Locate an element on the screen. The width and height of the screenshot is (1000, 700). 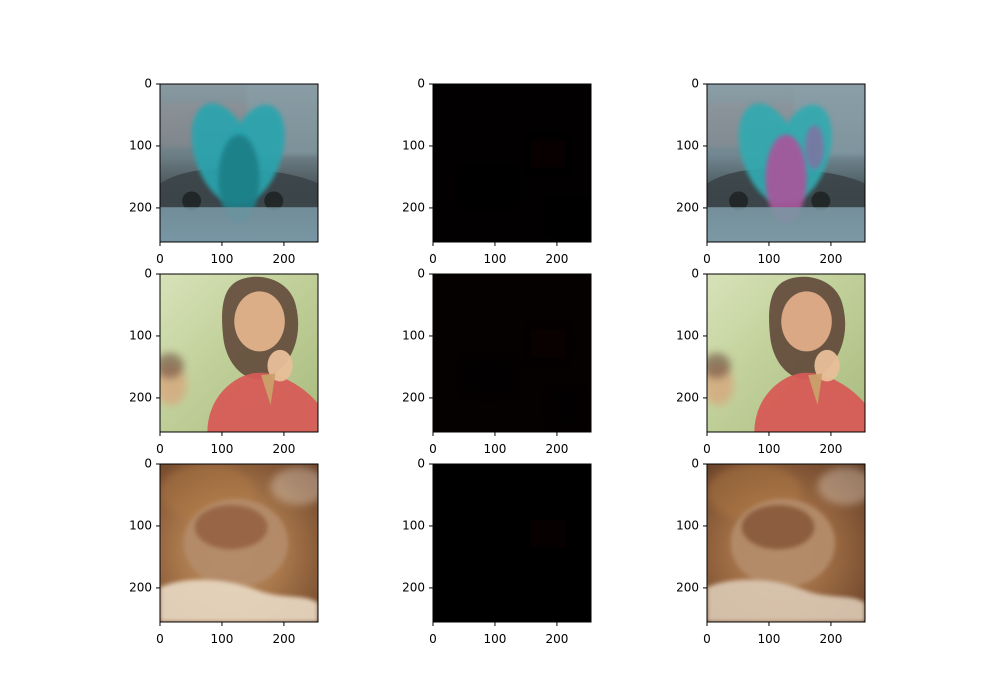
panel-r3c1: 0 100 200 0 100 200 is located at coordinates (224, 551).